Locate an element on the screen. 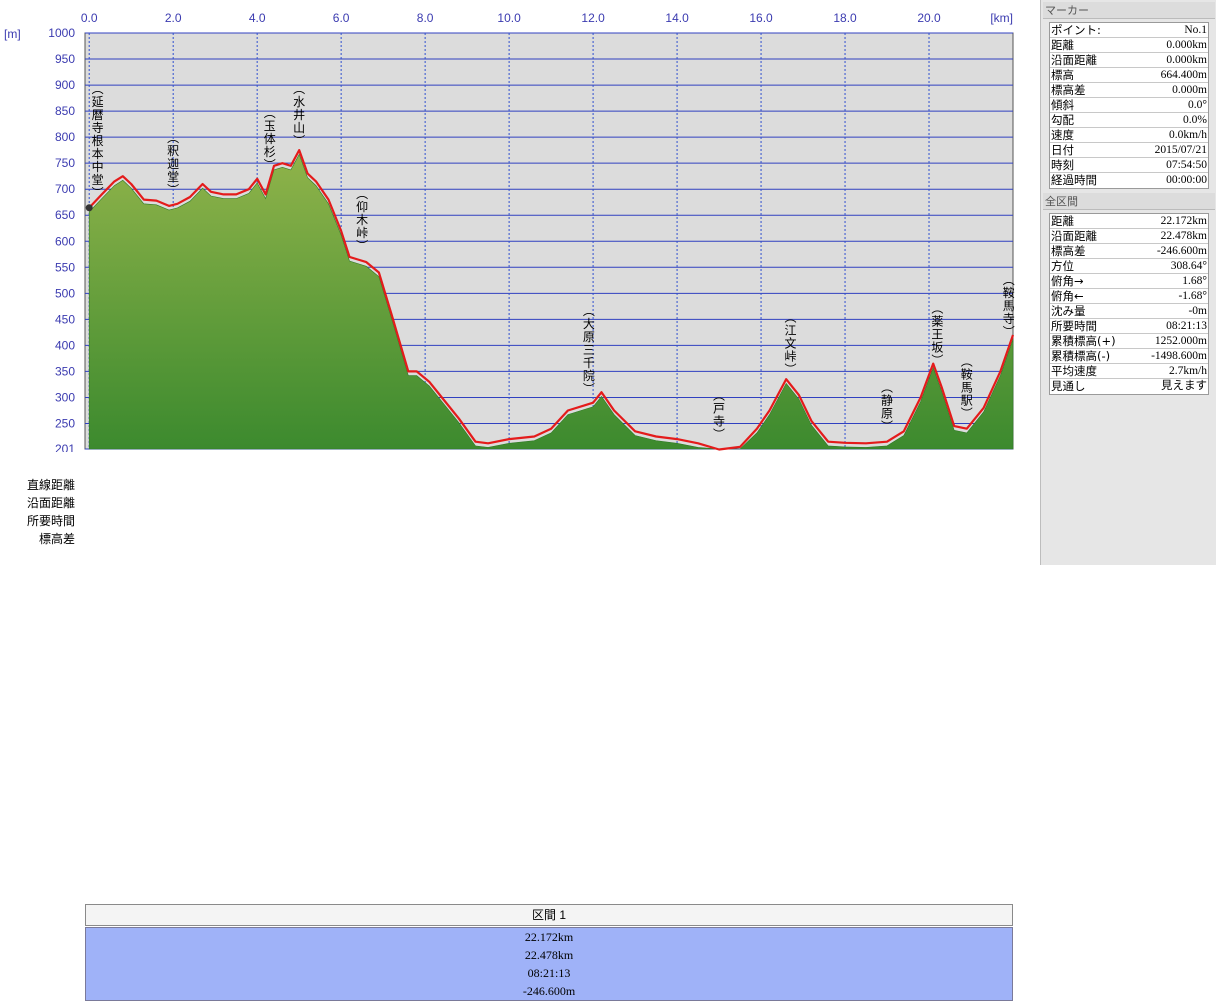 The width and height of the screenshot is (1216, 1001). total-info-row: 俯角→ 1.68° is located at coordinates (1129, 281).